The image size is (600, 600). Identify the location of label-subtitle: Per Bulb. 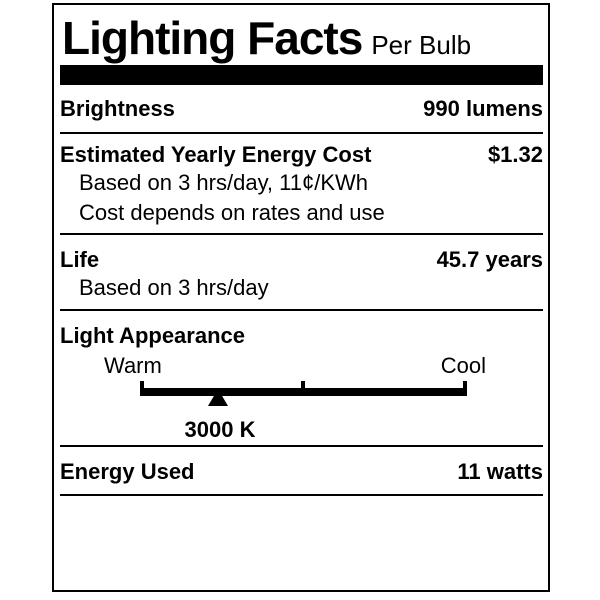
(421, 45).